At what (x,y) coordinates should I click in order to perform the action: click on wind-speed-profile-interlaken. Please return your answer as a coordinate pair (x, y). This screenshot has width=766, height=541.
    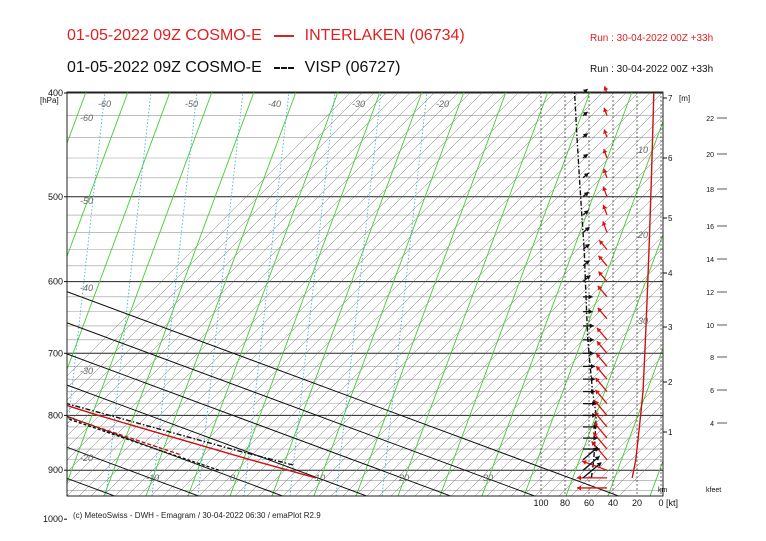
    Looking at the image, I should click on (643, 285).